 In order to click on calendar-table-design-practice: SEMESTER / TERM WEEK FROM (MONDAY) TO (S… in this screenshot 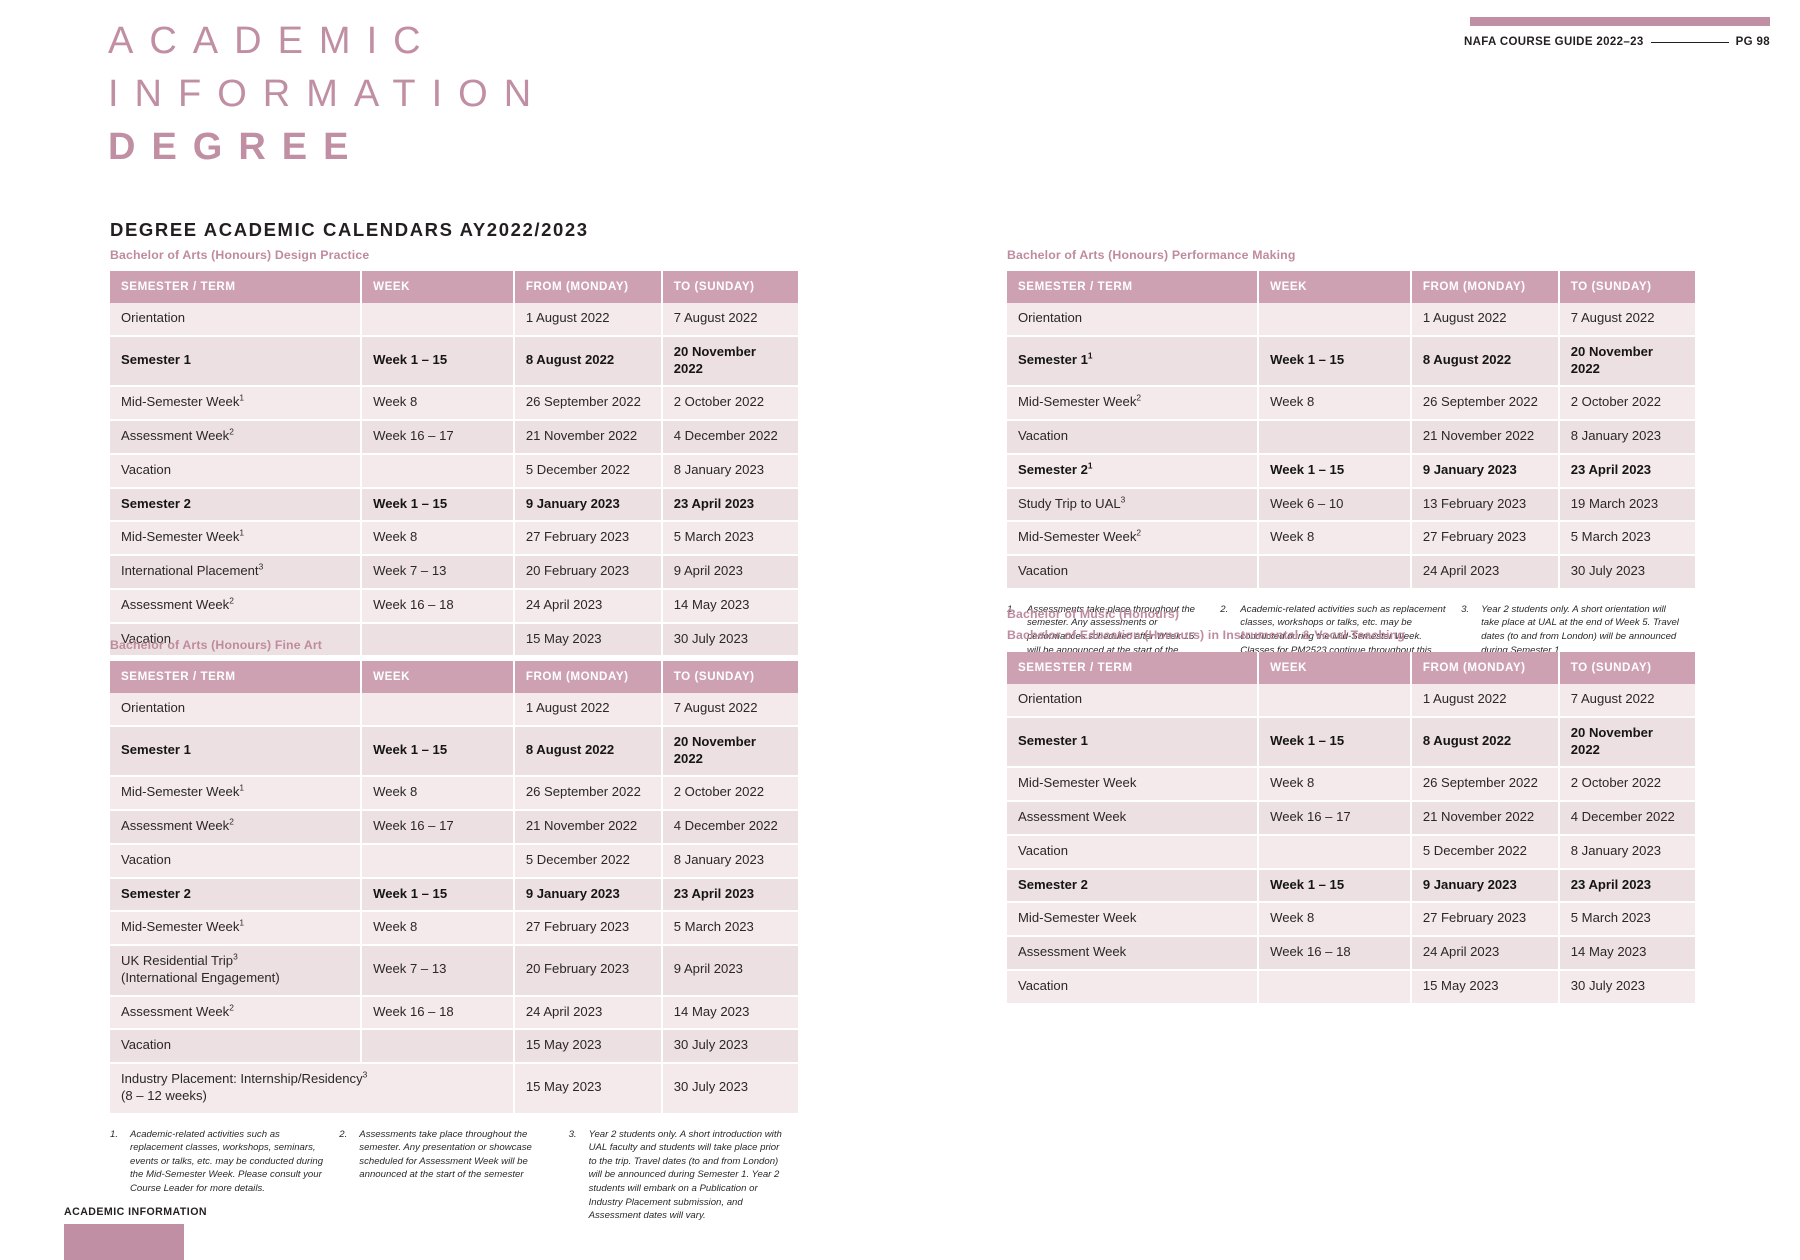, I will do `click(454, 464)`.